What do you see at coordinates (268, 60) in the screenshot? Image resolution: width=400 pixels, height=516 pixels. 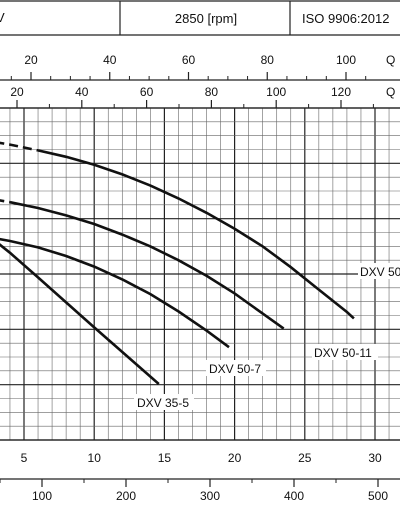 I see `top1-tick-label-3: 80` at bounding box center [268, 60].